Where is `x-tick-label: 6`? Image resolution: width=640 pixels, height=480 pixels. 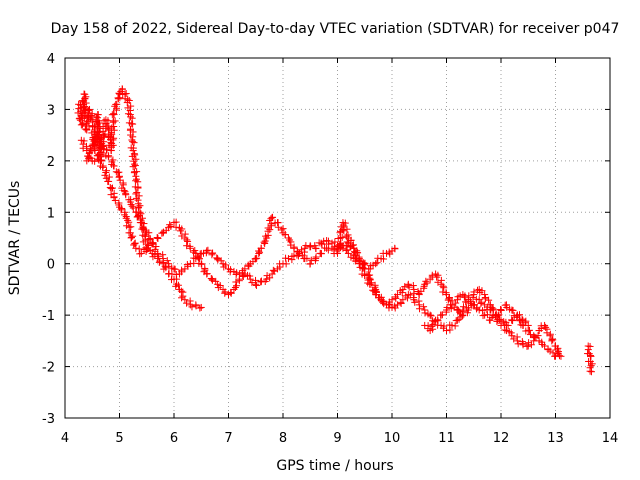 x-tick-label: 6 is located at coordinates (174, 438).